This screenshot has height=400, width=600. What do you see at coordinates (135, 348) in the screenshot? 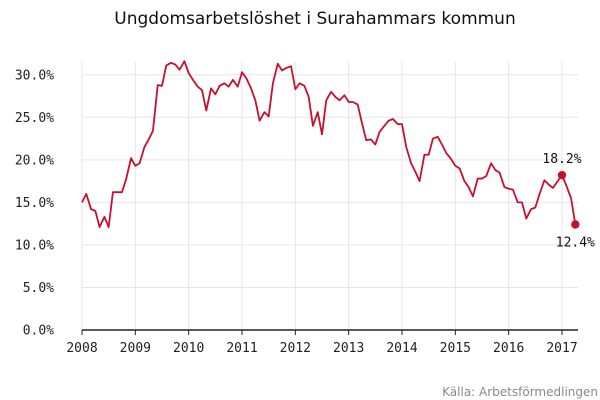
I see `x-tick-label: 2009` at bounding box center [135, 348].